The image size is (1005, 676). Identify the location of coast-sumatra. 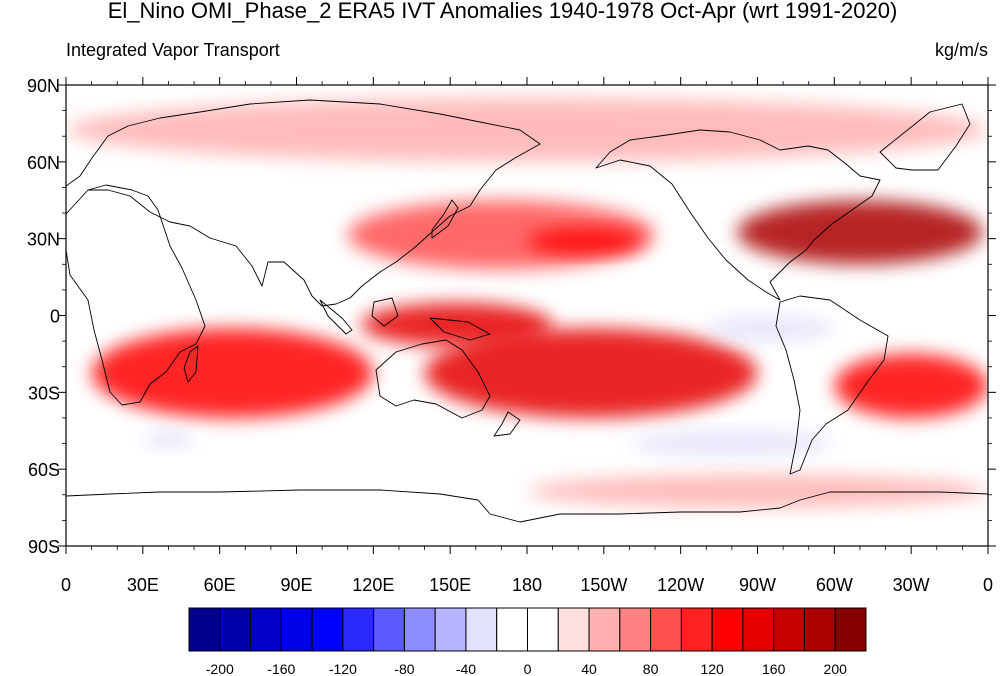
(336, 317).